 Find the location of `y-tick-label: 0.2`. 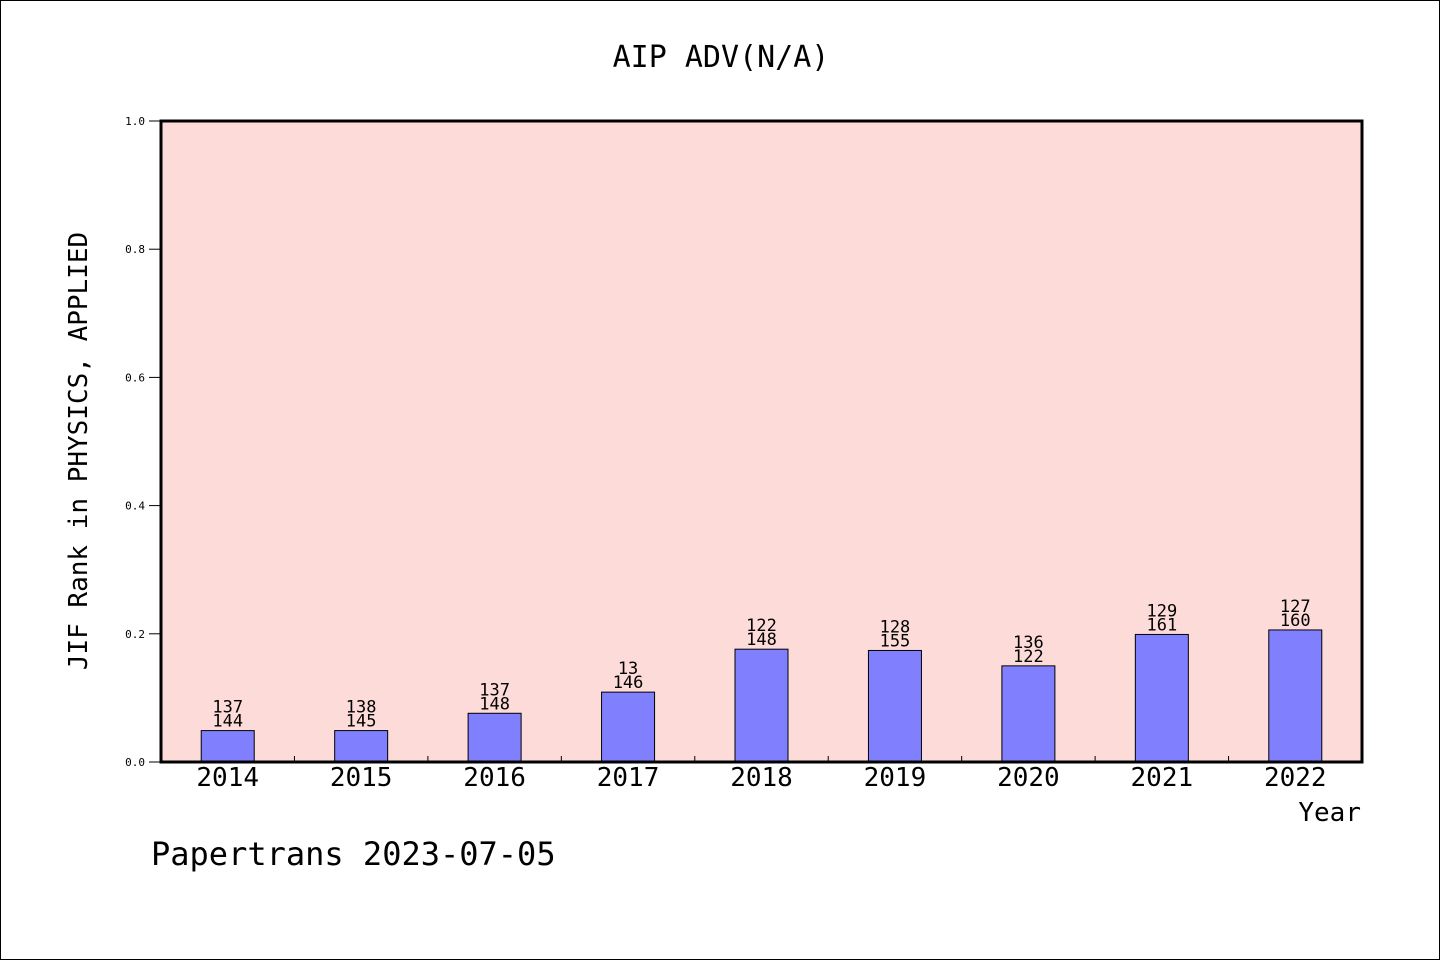

y-tick-label: 0.2 is located at coordinates (135, 634).